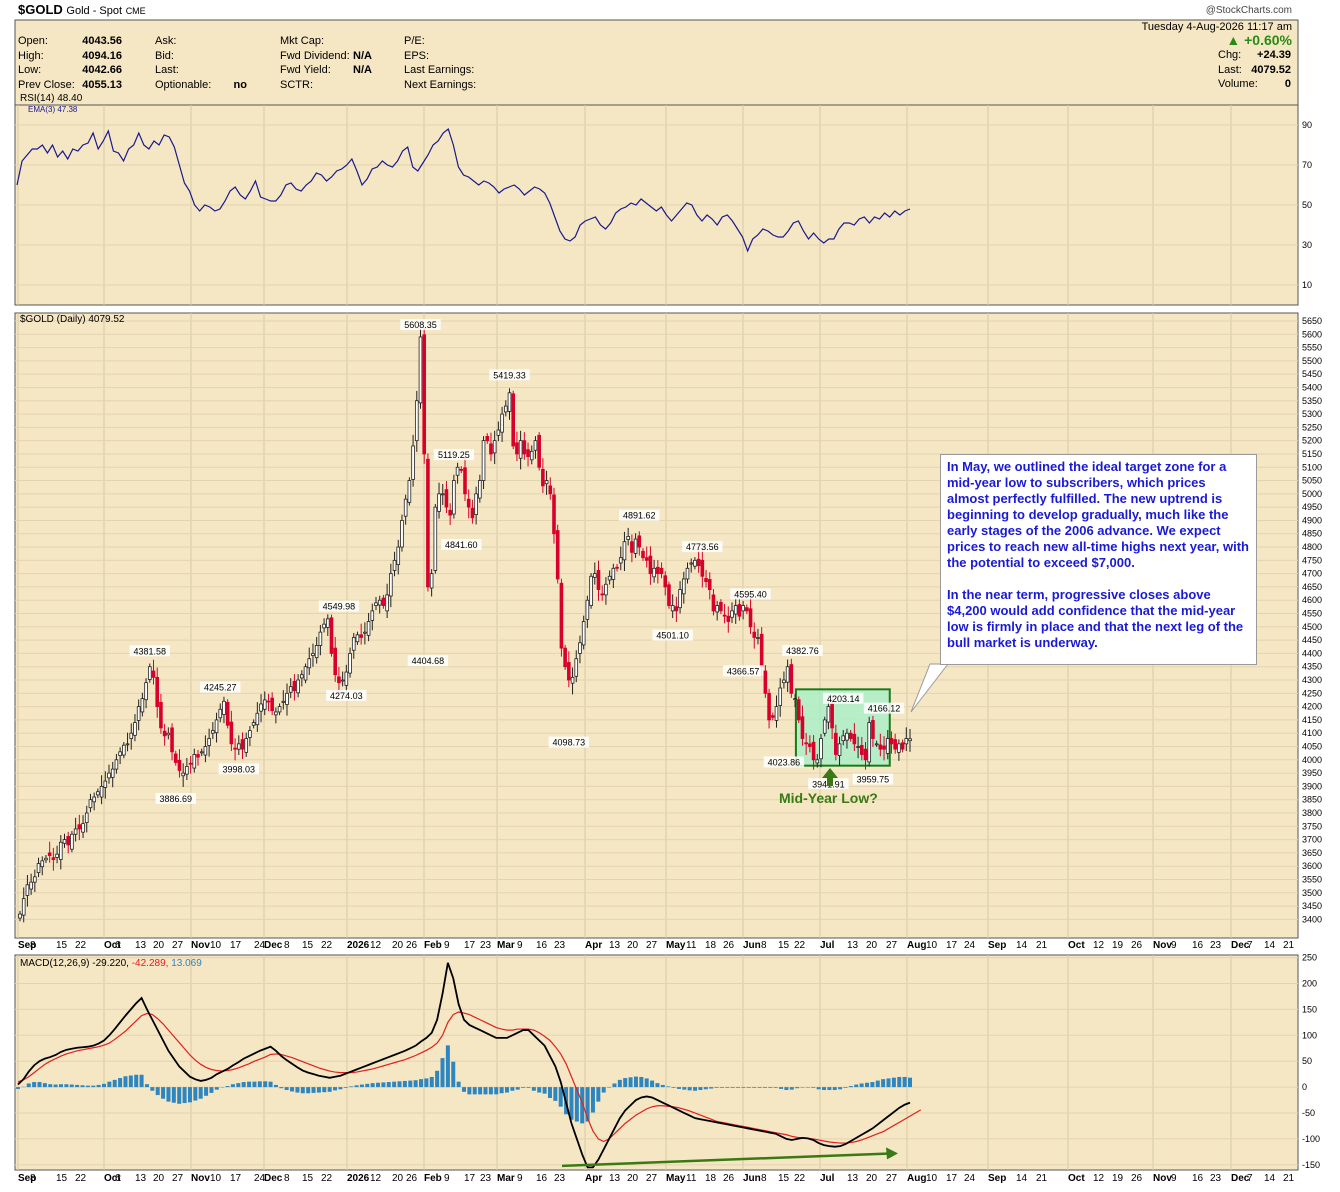 The image size is (1340, 1192). What do you see at coordinates (1230, 55) in the screenshot?
I see `field-label: Chg:` at bounding box center [1230, 55].